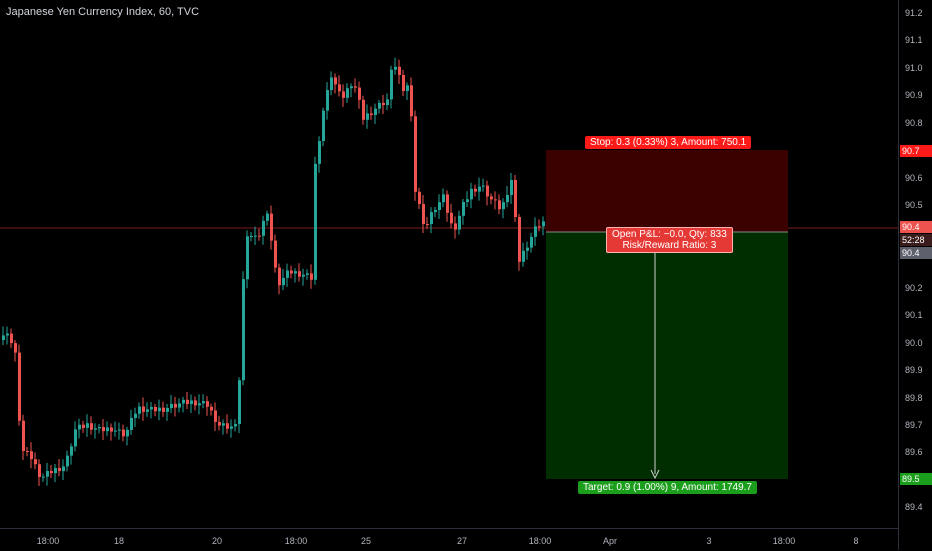 This screenshot has height=551, width=932. I want to click on pnl-text: Open P&L: −0.0, Qty: 833, so click(669, 234).